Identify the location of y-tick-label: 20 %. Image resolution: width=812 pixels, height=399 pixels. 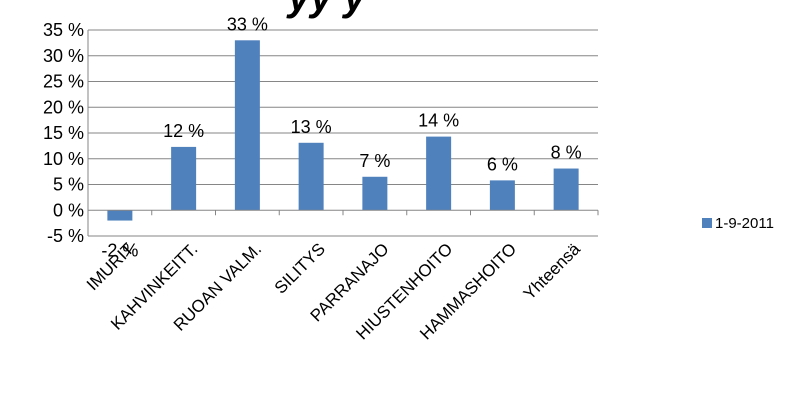
(63, 107).